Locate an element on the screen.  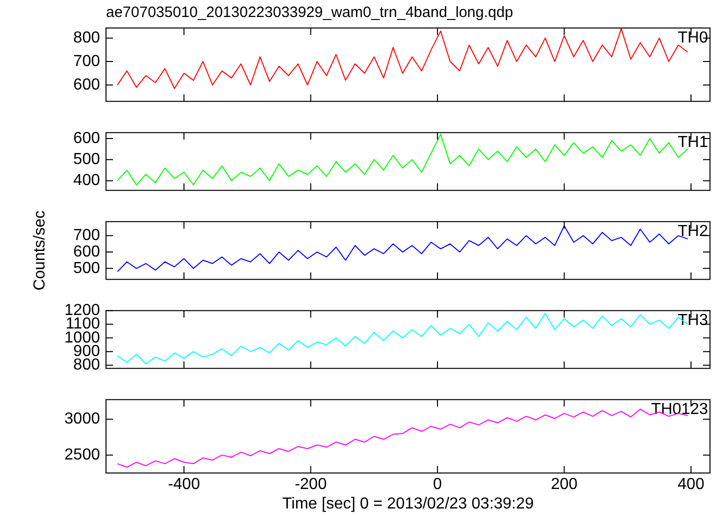
series-label: TH2 is located at coordinates (693, 231).